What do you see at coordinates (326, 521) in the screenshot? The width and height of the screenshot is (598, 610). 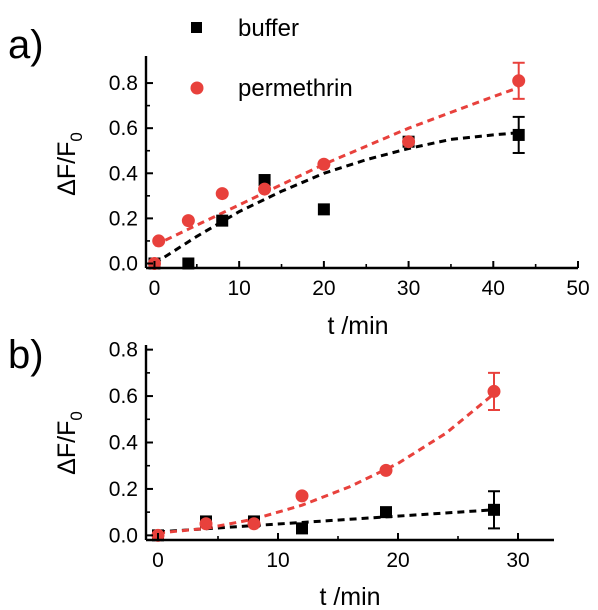 I see `panel-b-fit-buffer` at bounding box center [326, 521].